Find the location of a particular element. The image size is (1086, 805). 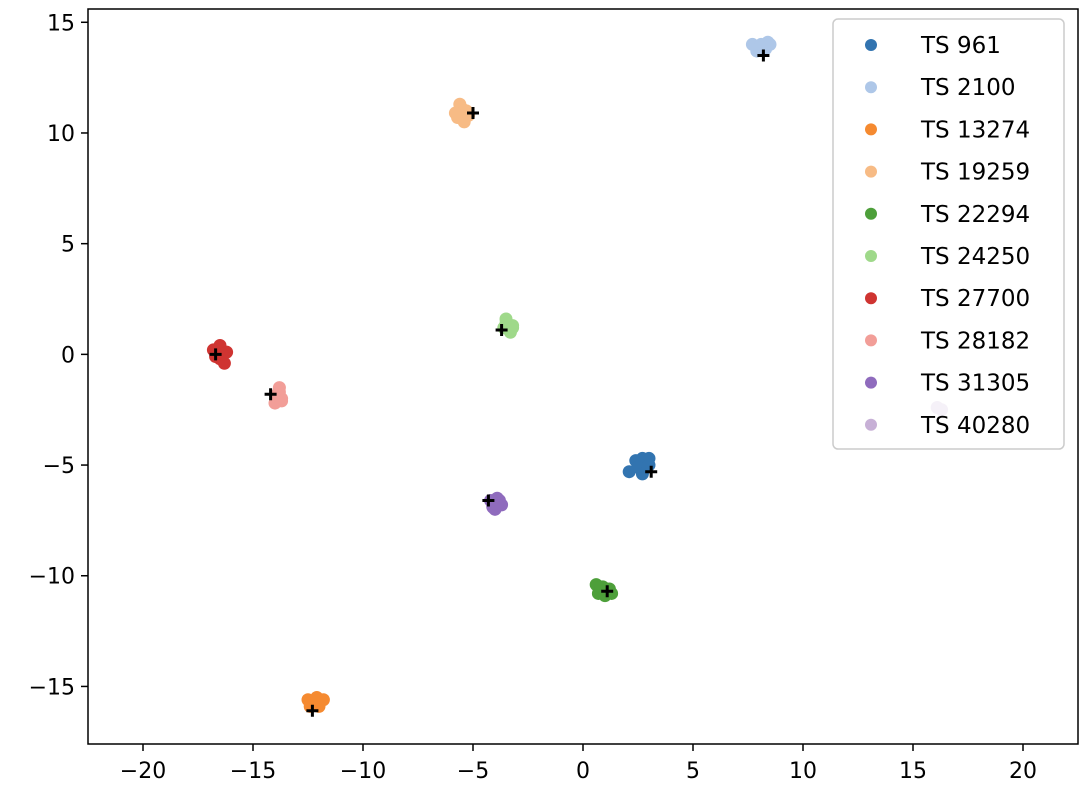

x-axis: −20 −15 −10 −5 0 5 10 15 20 is located at coordinates (578, 764).